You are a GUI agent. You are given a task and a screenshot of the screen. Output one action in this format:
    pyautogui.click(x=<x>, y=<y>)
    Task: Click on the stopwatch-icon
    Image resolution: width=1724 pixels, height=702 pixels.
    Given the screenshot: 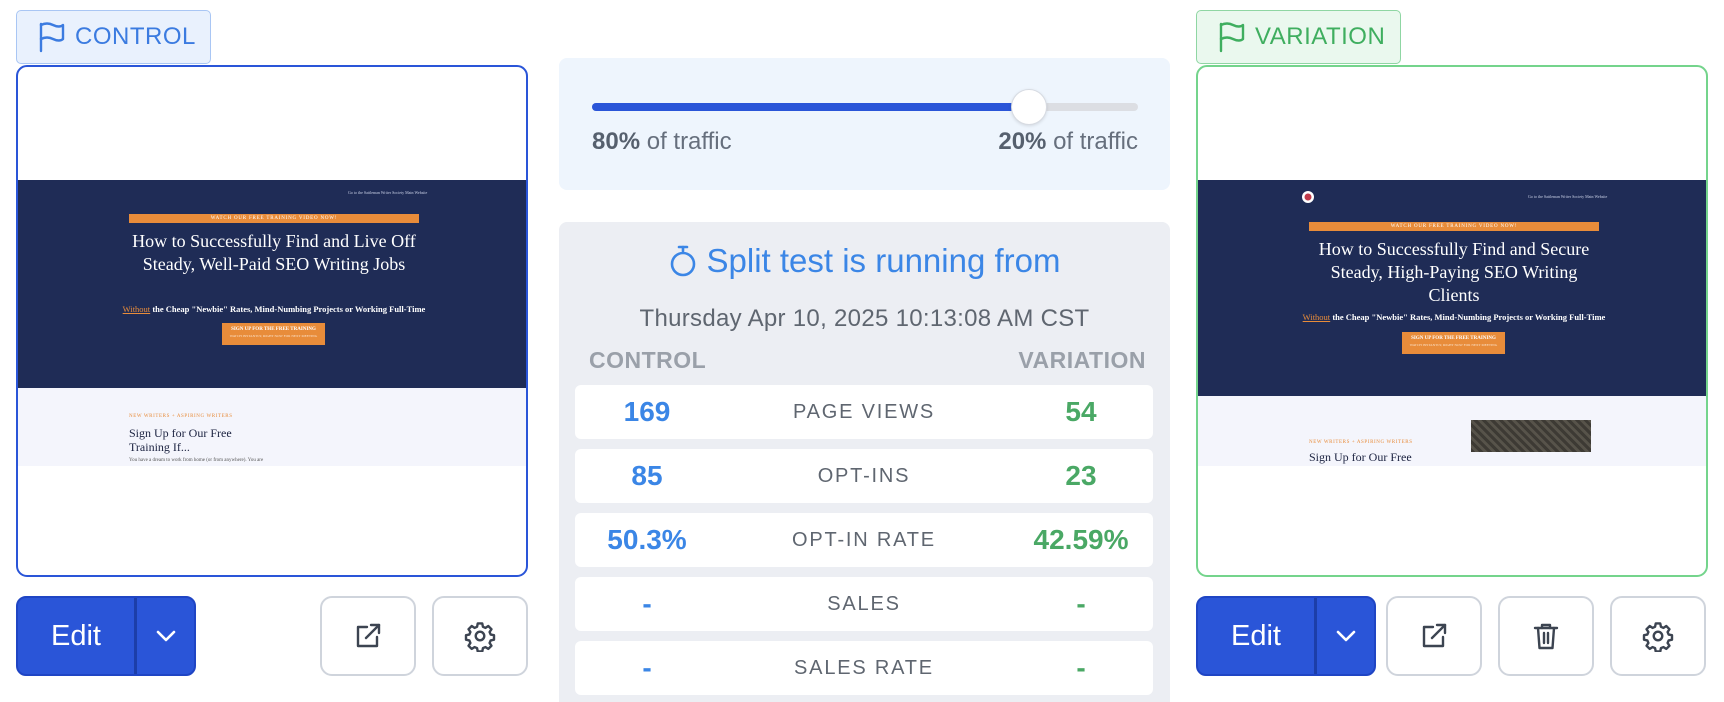 What is the action you would take?
    pyautogui.click(x=682, y=261)
    